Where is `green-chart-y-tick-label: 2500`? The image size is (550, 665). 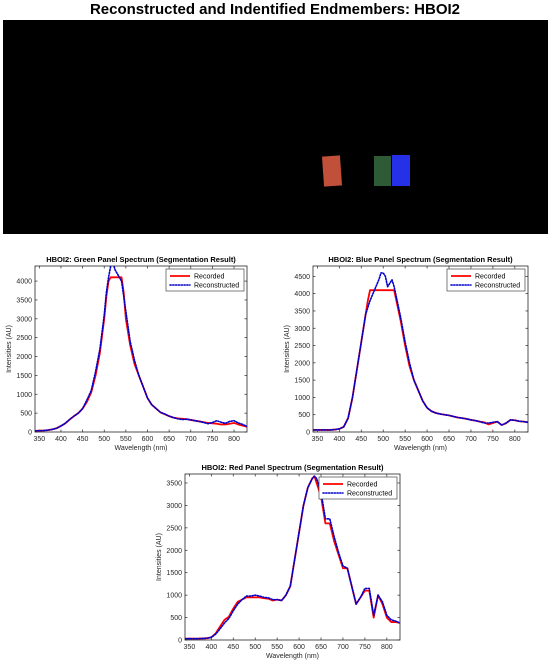
green-chart-y-tick-label: 2500 is located at coordinates (24, 338).